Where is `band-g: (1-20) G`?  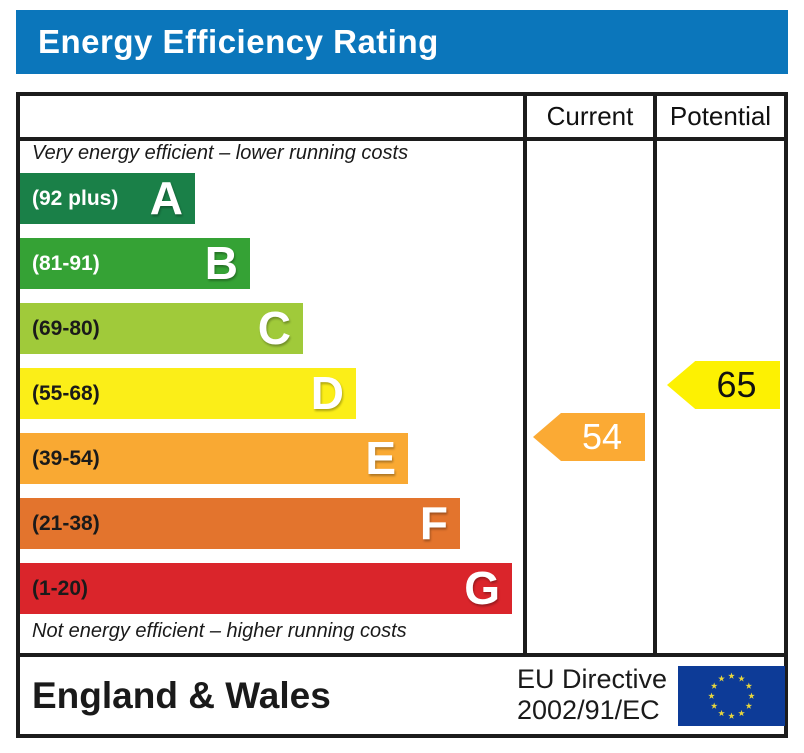 band-g: (1-20) G is located at coordinates (266, 588).